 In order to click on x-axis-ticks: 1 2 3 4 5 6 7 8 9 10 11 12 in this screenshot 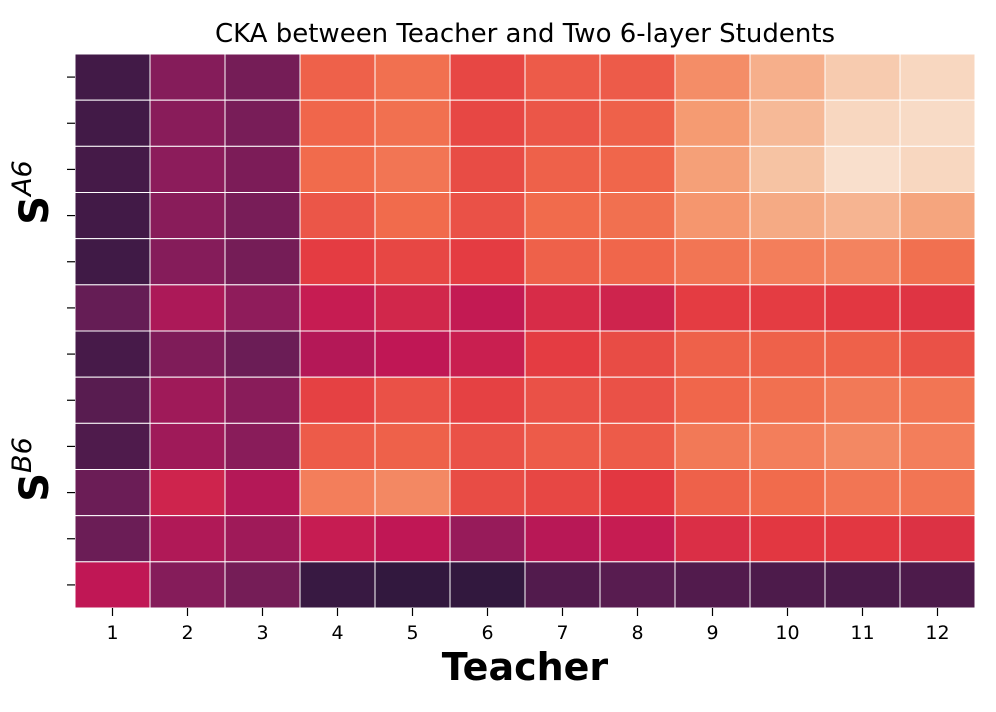, I will do `click(528, 626)`.